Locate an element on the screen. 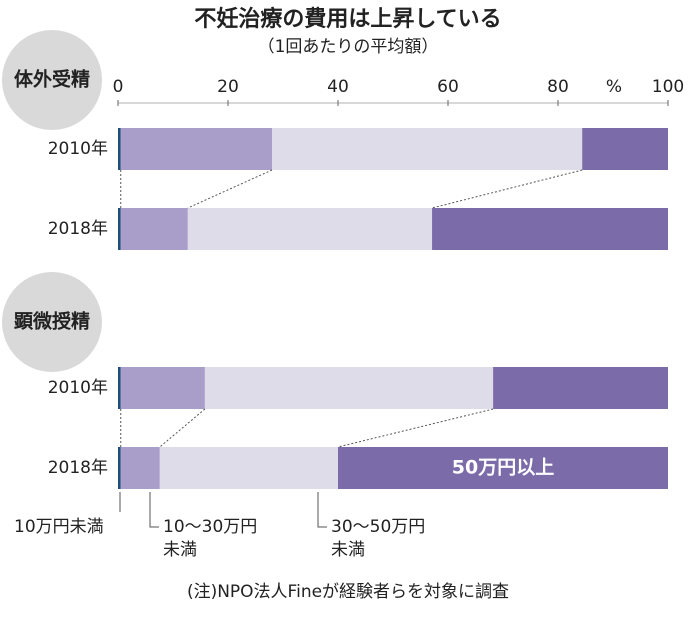  legend-label: 10万円未満 is located at coordinates (59, 527).